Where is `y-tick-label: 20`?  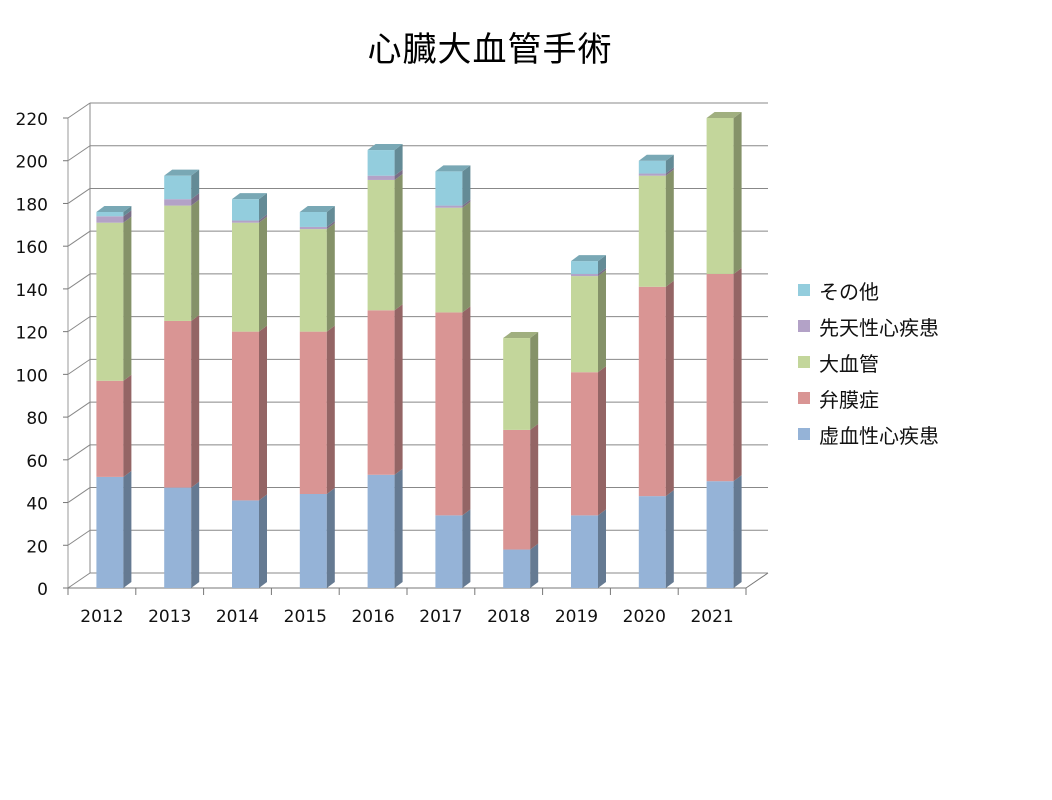
y-tick-label: 20 is located at coordinates (37, 547).